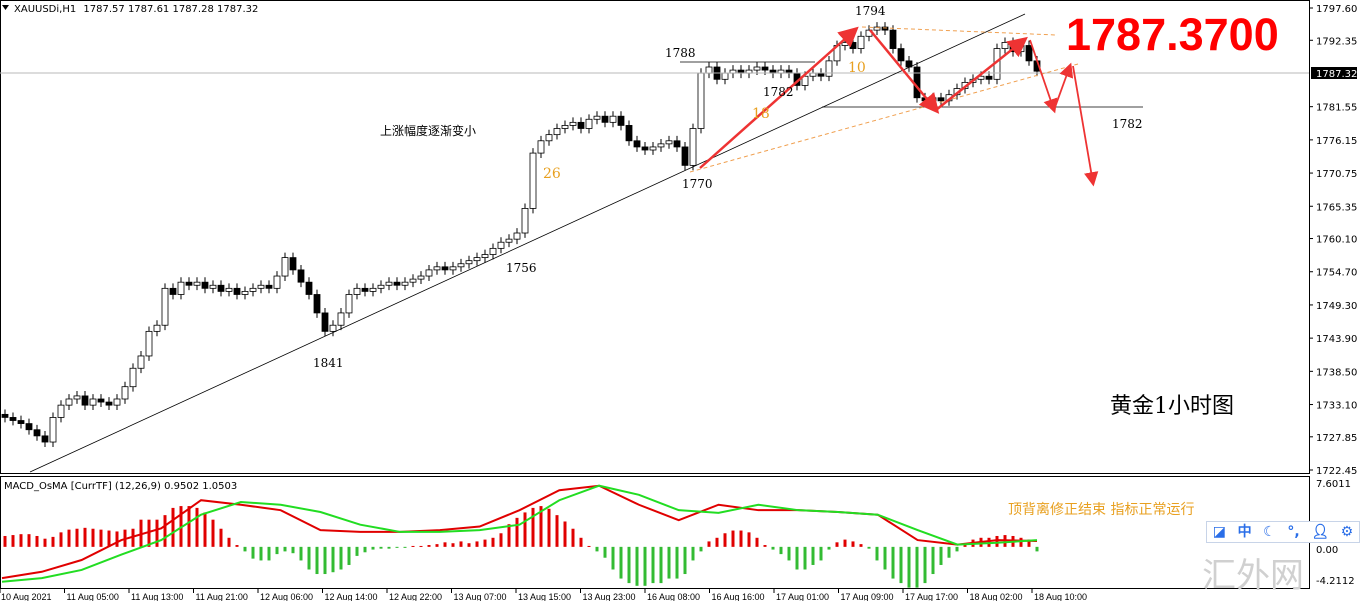 The height and width of the screenshot is (601, 1360). What do you see at coordinates (1327, 550) in the screenshot?
I see `macd-axis-zero: 0.00` at bounding box center [1327, 550].